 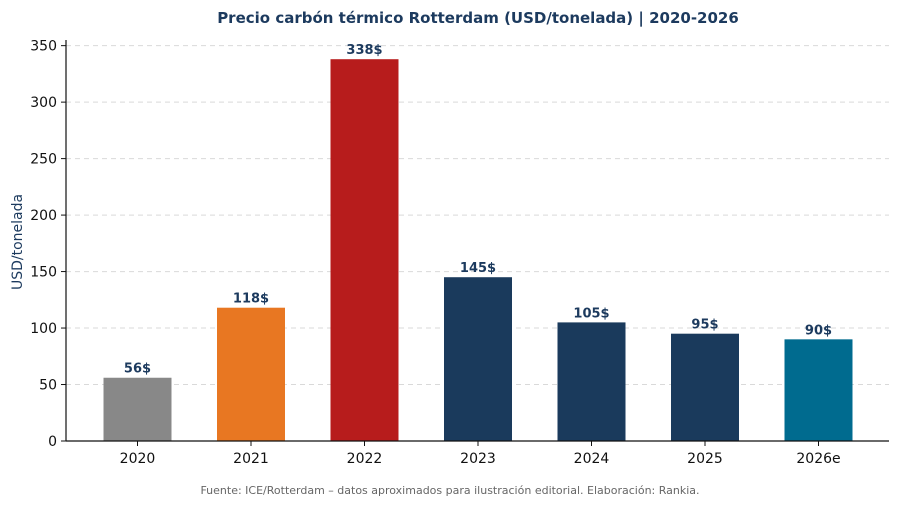 What do you see at coordinates (43, 160) in the screenshot?
I see `y-tick-label: 250` at bounding box center [43, 160].